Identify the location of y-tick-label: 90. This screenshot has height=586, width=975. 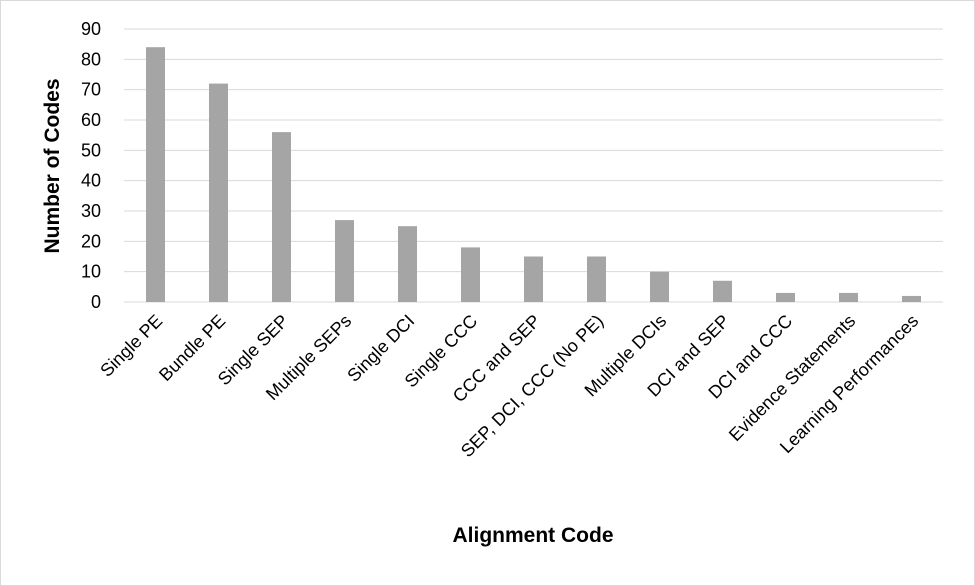
(91, 29).